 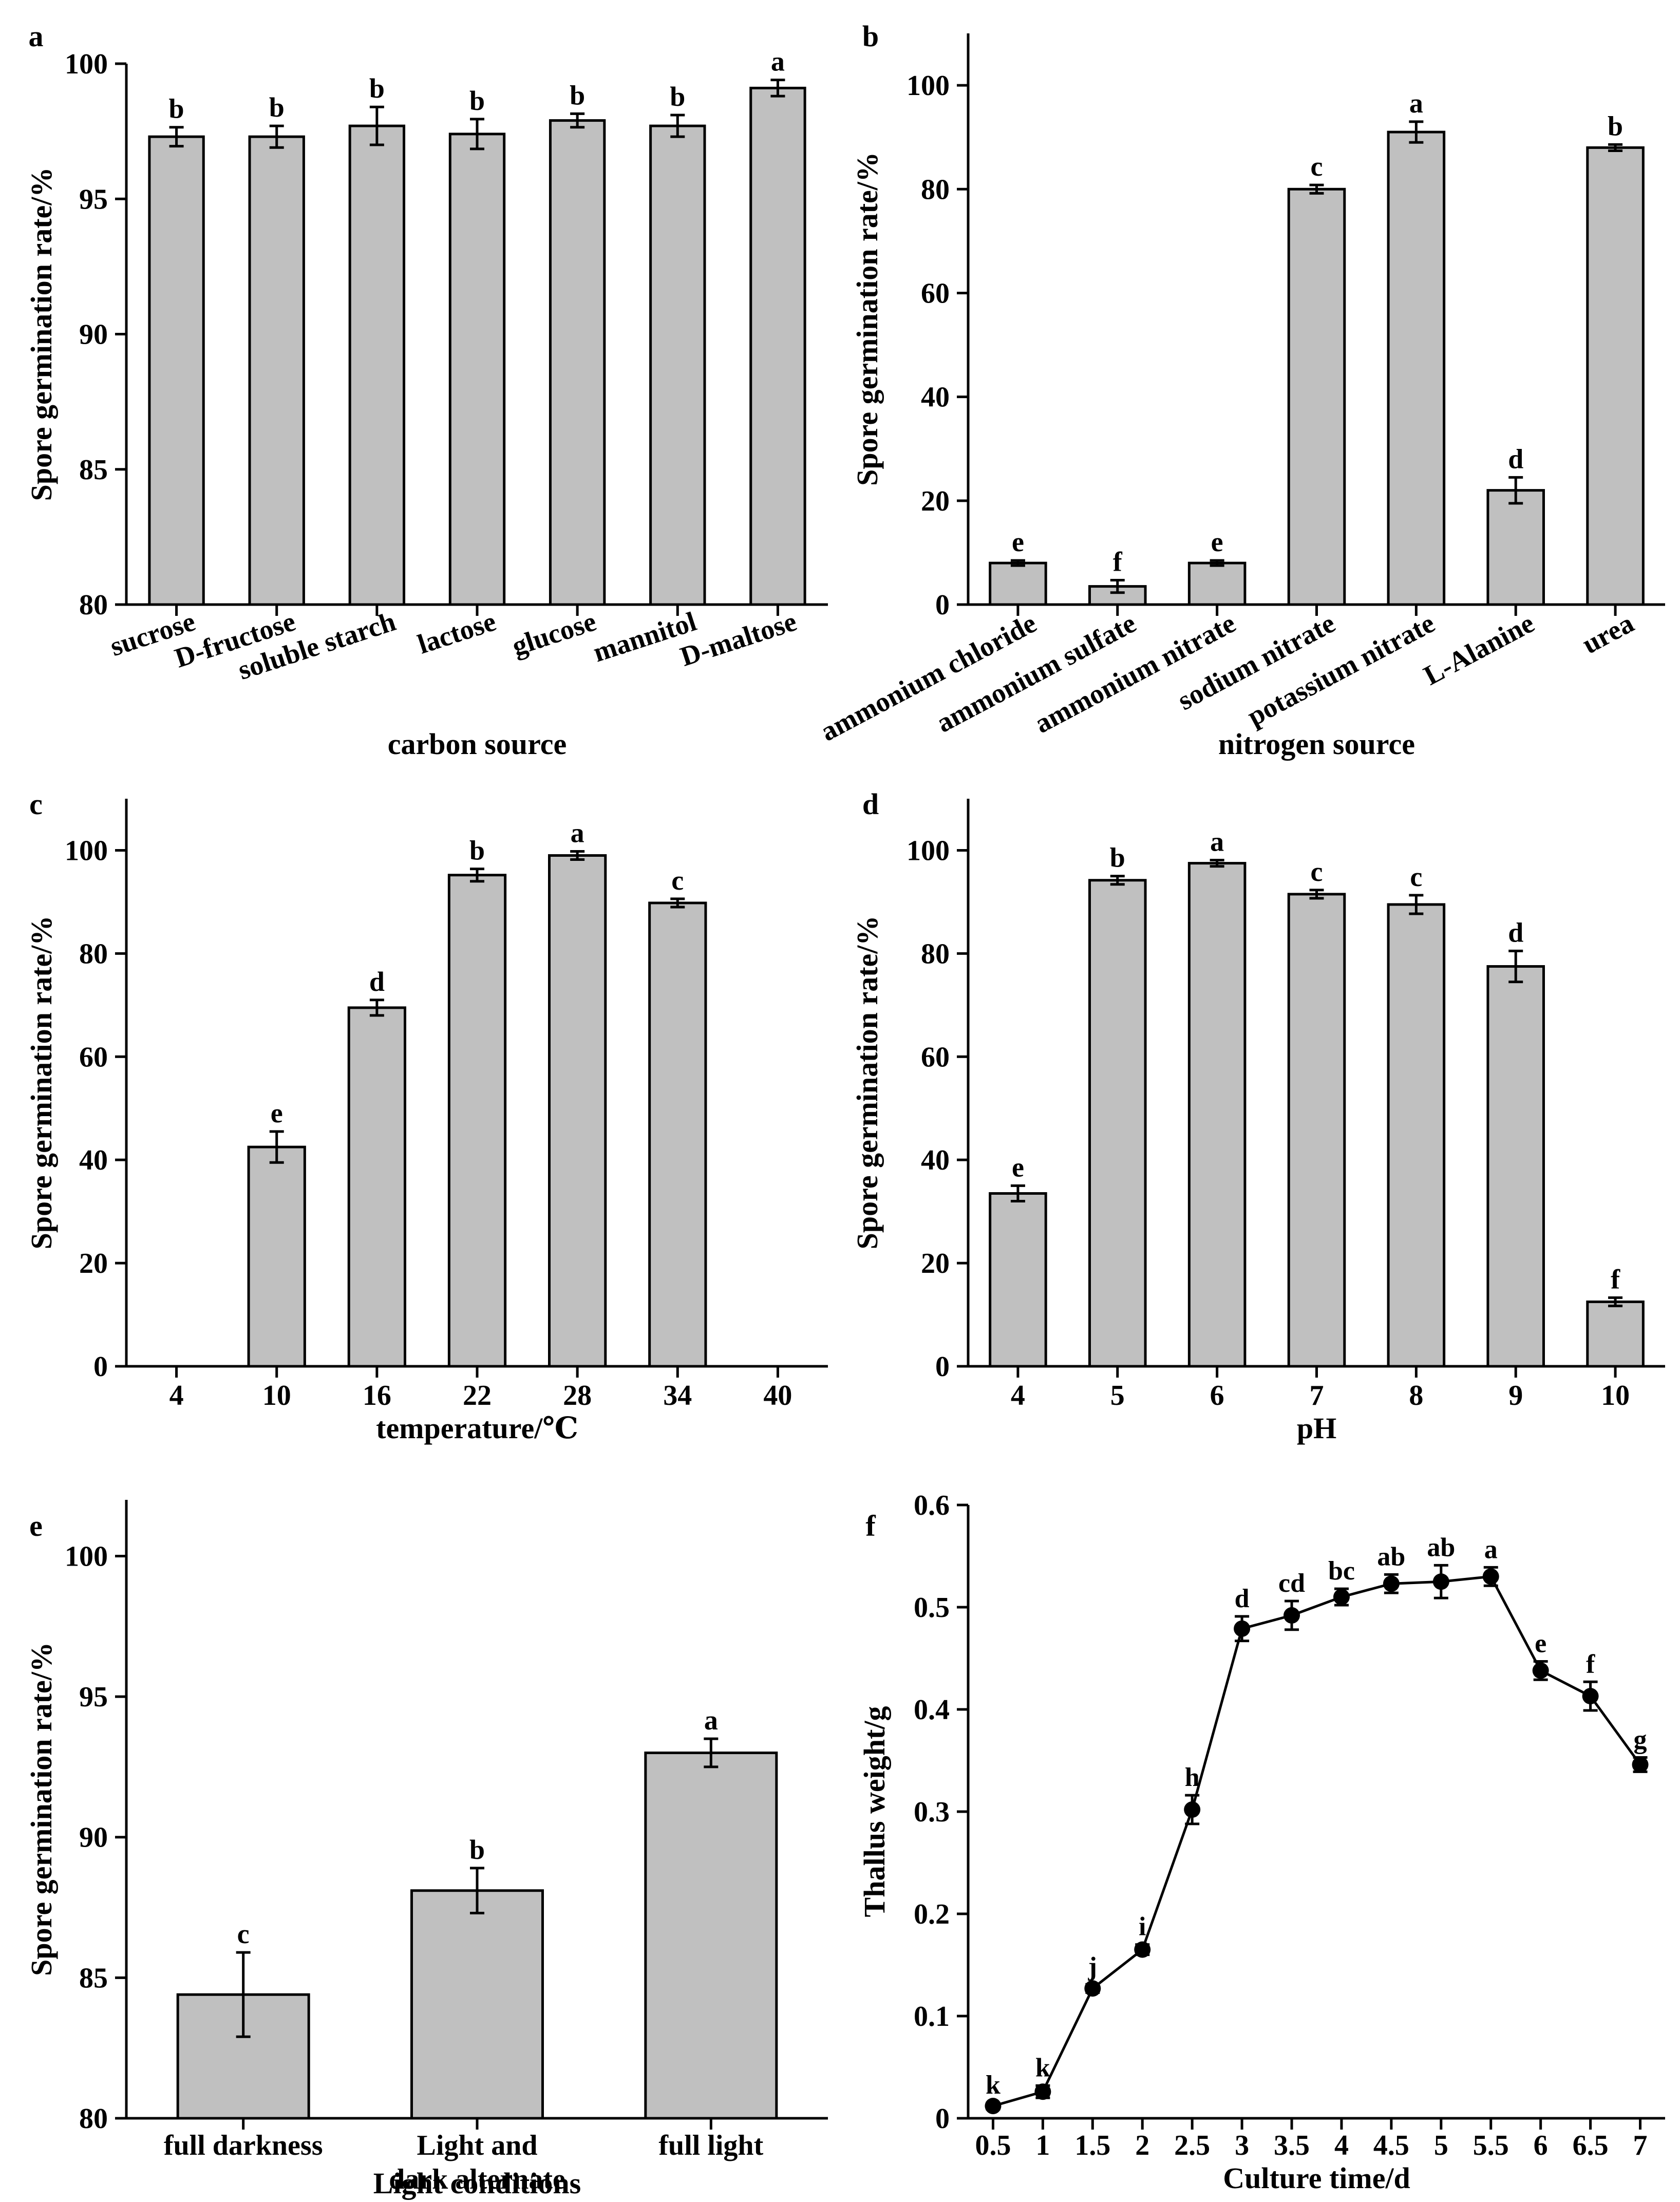 I want to click on x-axis-title: carbon source, so click(x=477, y=744).